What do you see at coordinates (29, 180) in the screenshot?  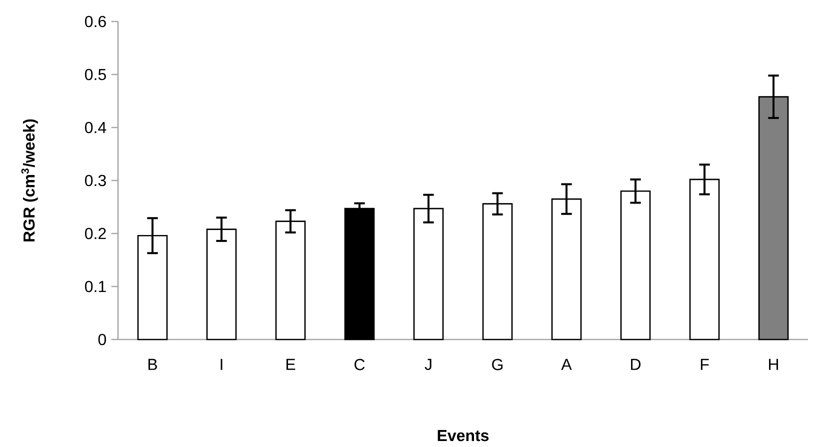 I see `y-axis-title: RGR (cm$^{3}$/week)` at bounding box center [29, 180].